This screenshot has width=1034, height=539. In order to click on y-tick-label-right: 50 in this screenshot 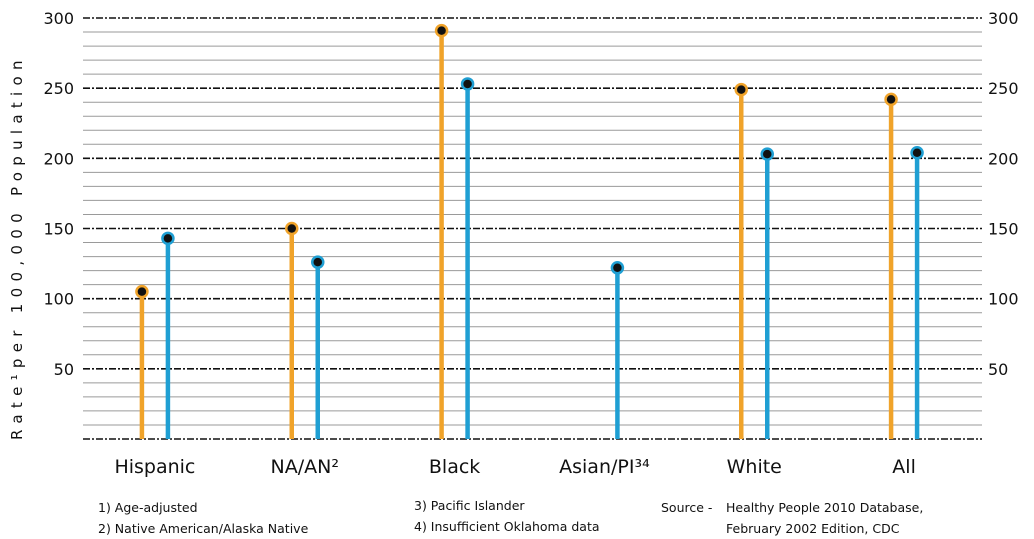, I will do `click(998, 369)`.